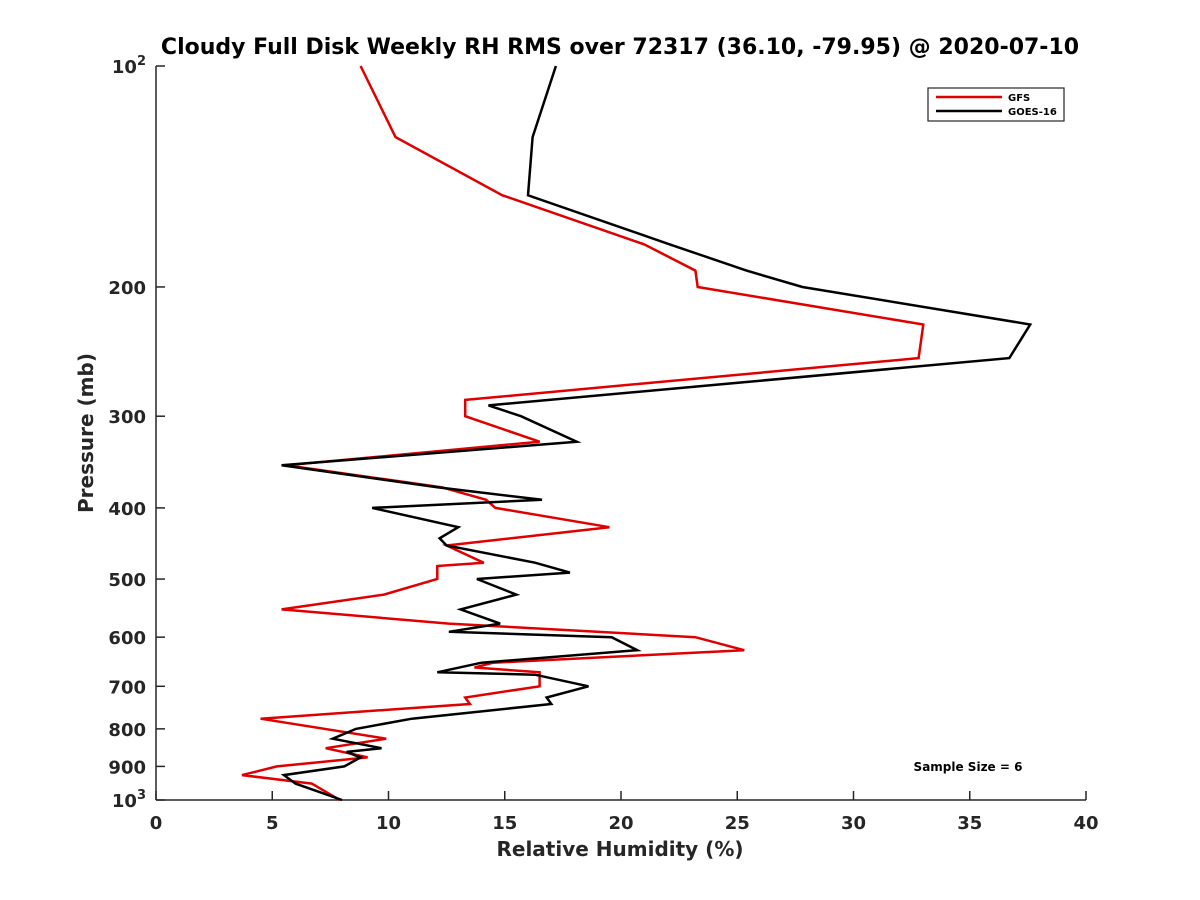 Image resolution: width=1200 pixels, height=900 pixels. I want to click on legend: GFS GOES-16, so click(996, 104).